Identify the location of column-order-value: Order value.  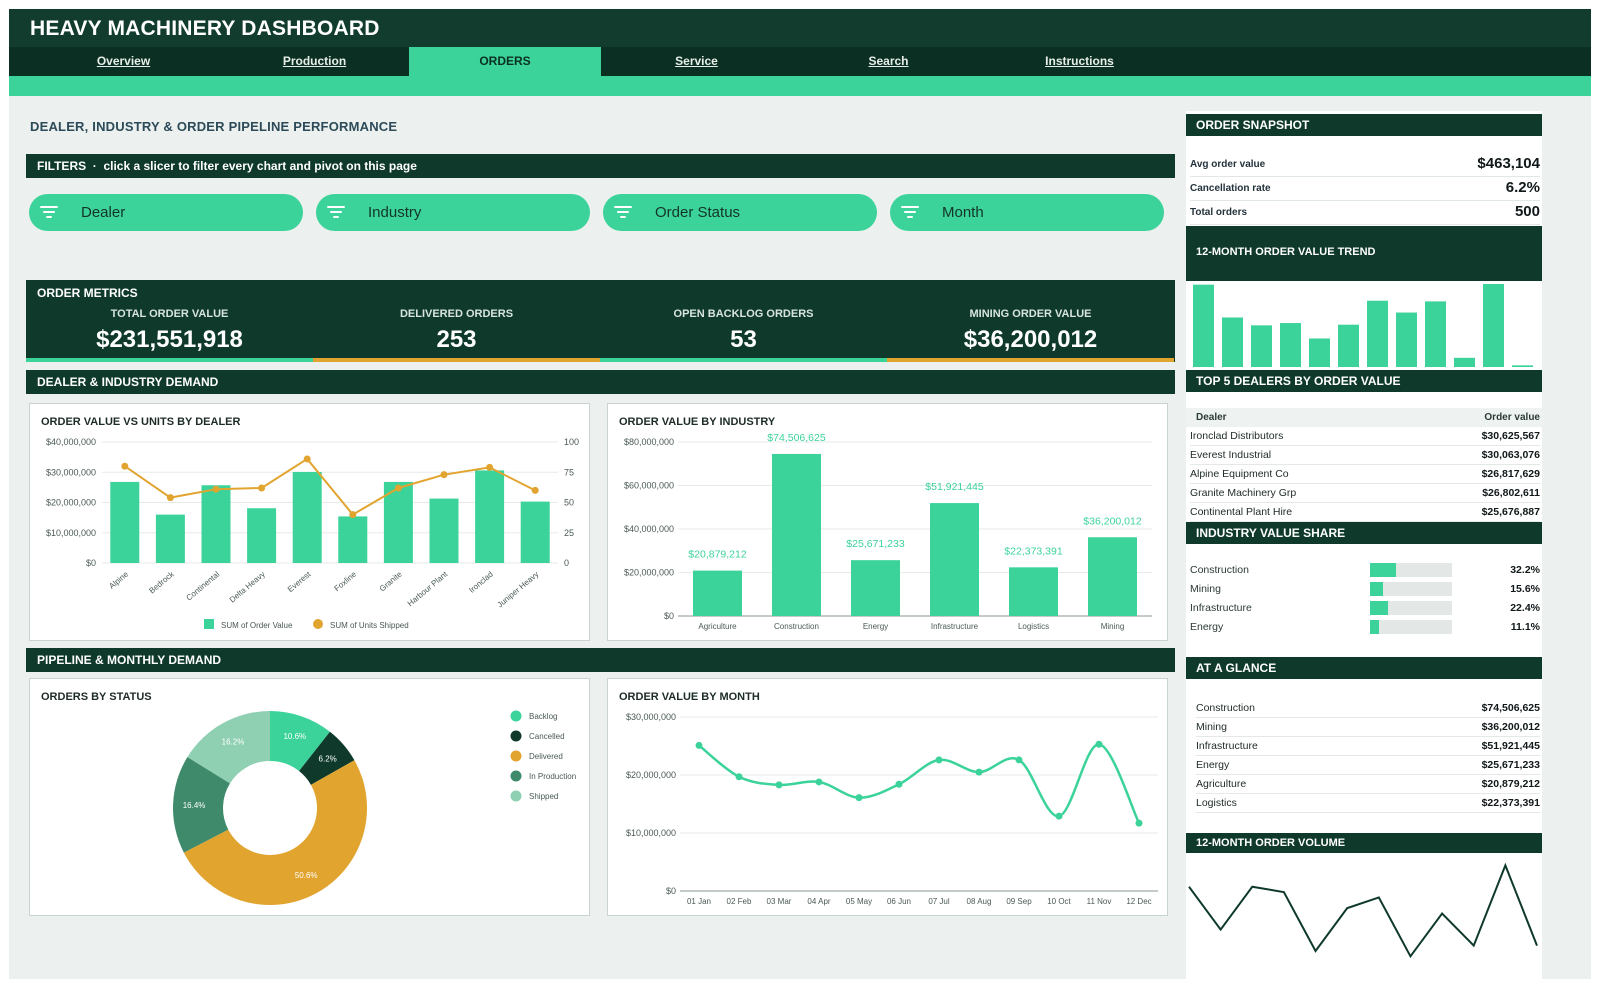
(1512, 417).